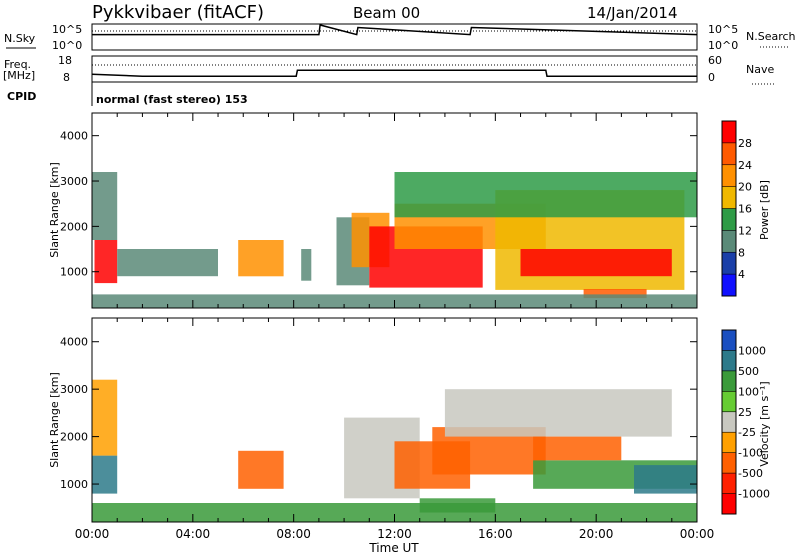  What do you see at coordinates (393, 547) in the screenshot?
I see `x-axis-label: Time UT` at bounding box center [393, 547].